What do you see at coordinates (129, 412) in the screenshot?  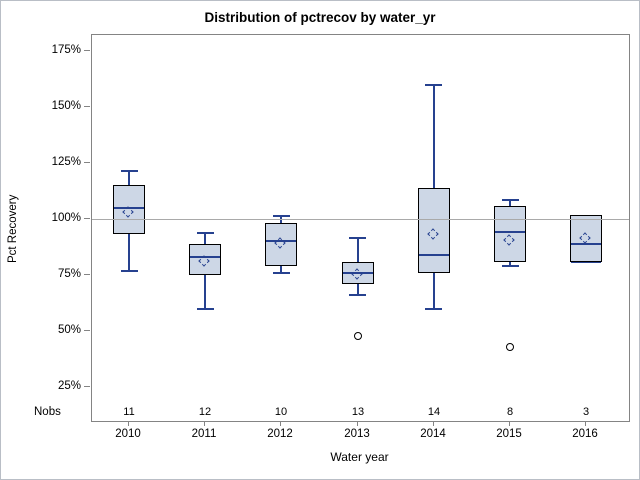 I see `nobs-value: 11` at bounding box center [129, 412].